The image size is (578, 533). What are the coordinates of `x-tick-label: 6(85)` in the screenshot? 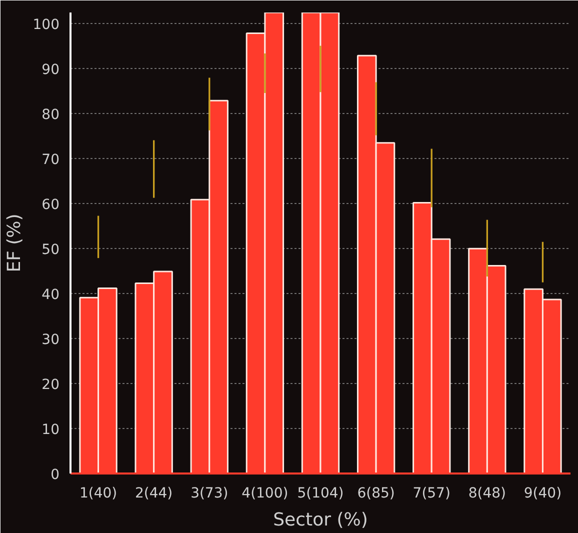 It's located at (376, 494).